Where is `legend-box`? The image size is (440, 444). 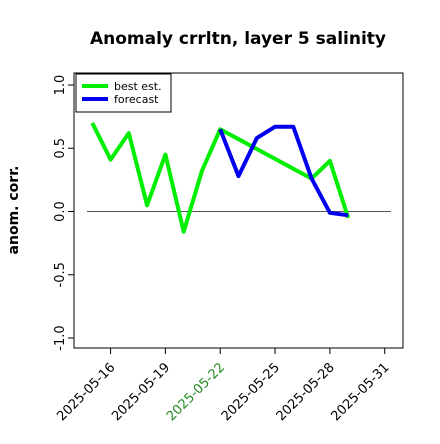 legend-box is located at coordinates (123, 93).